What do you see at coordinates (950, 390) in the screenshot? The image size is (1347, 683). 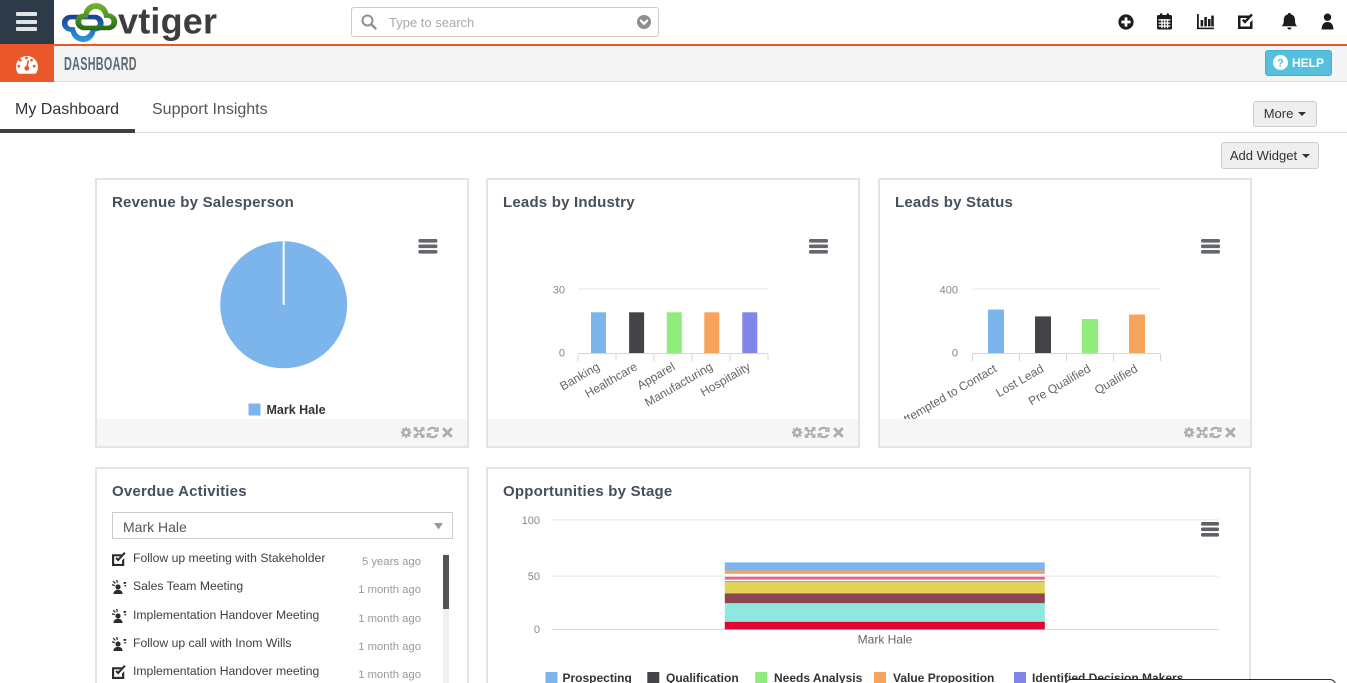 I see `svg-text: ttempted to Contact` at bounding box center [950, 390].